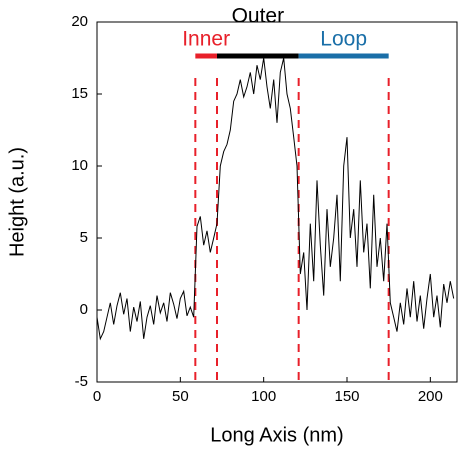 This screenshot has height=453, width=462. I want to click on y-tick-label: 20, so click(79, 21).